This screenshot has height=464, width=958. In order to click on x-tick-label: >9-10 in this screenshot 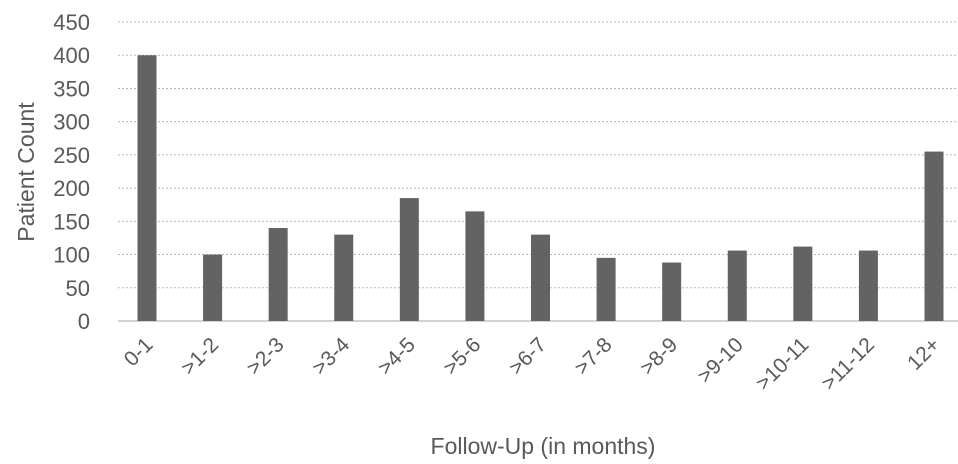, I will do `click(720, 360)`.